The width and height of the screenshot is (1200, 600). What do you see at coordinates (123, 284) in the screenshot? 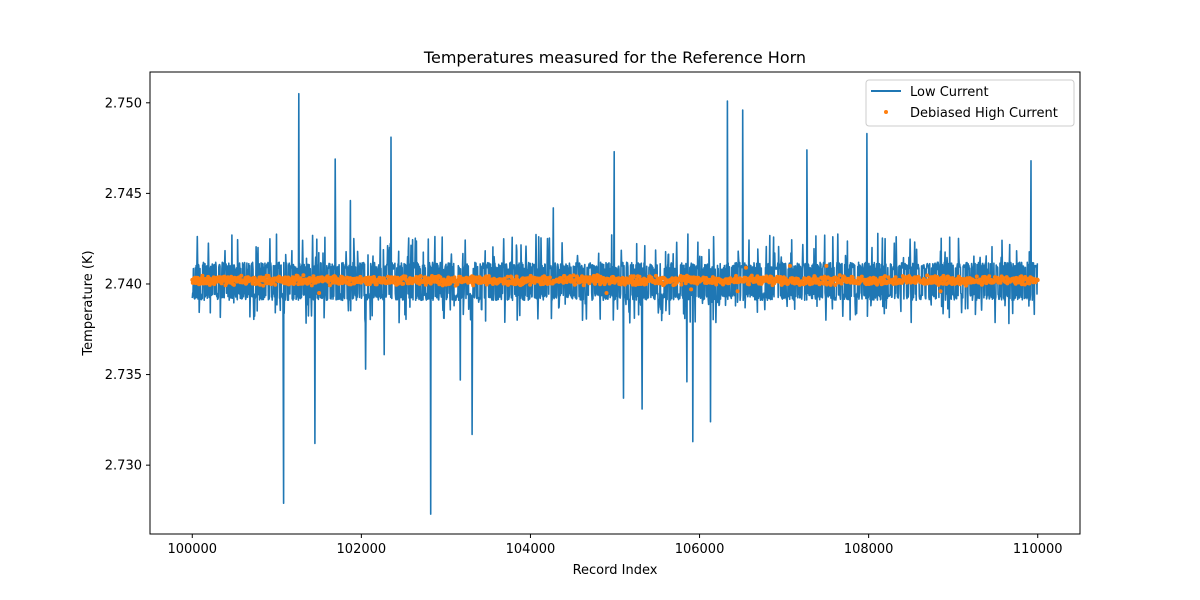
I see `y-tick-label: 2.740` at bounding box center [123, 284].